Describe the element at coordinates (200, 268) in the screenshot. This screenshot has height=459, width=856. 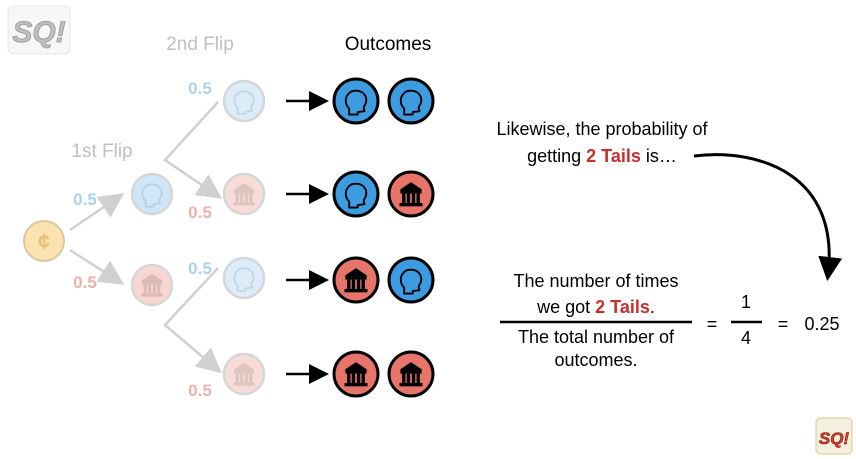
I see `prob-second-lower-mid: 0.5` at that location.